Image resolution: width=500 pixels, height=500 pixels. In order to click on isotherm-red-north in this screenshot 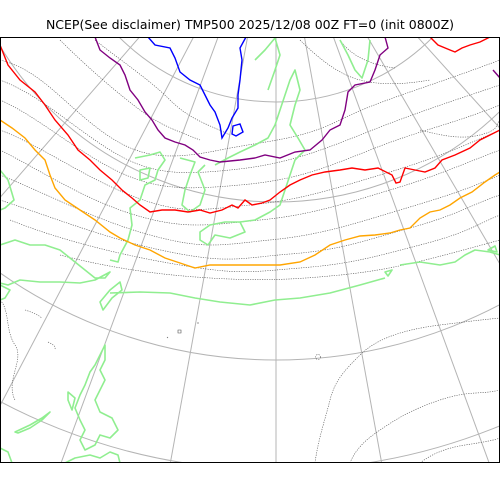, I will do `click(460, 45)`.